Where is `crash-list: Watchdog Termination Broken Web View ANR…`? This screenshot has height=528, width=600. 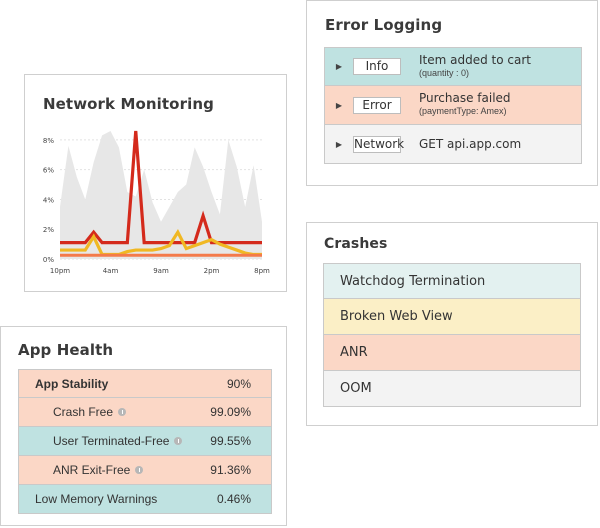 crash-list: Watchdog Termination Broken Web View ANR… is located at coordinates (452, 335).